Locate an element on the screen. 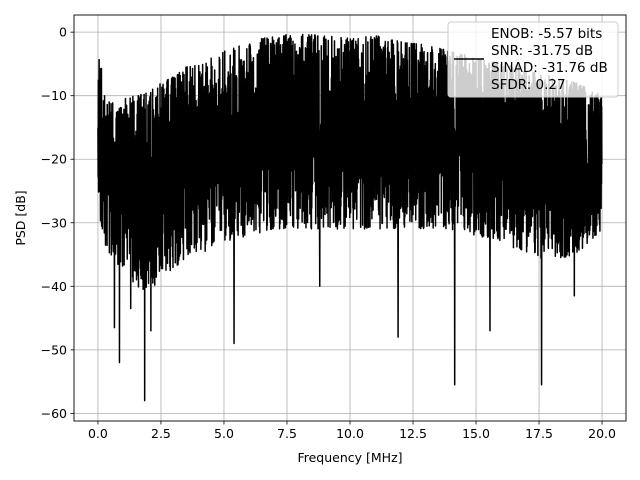  y-tick-label: −20 is located at coordinates (54, 159).